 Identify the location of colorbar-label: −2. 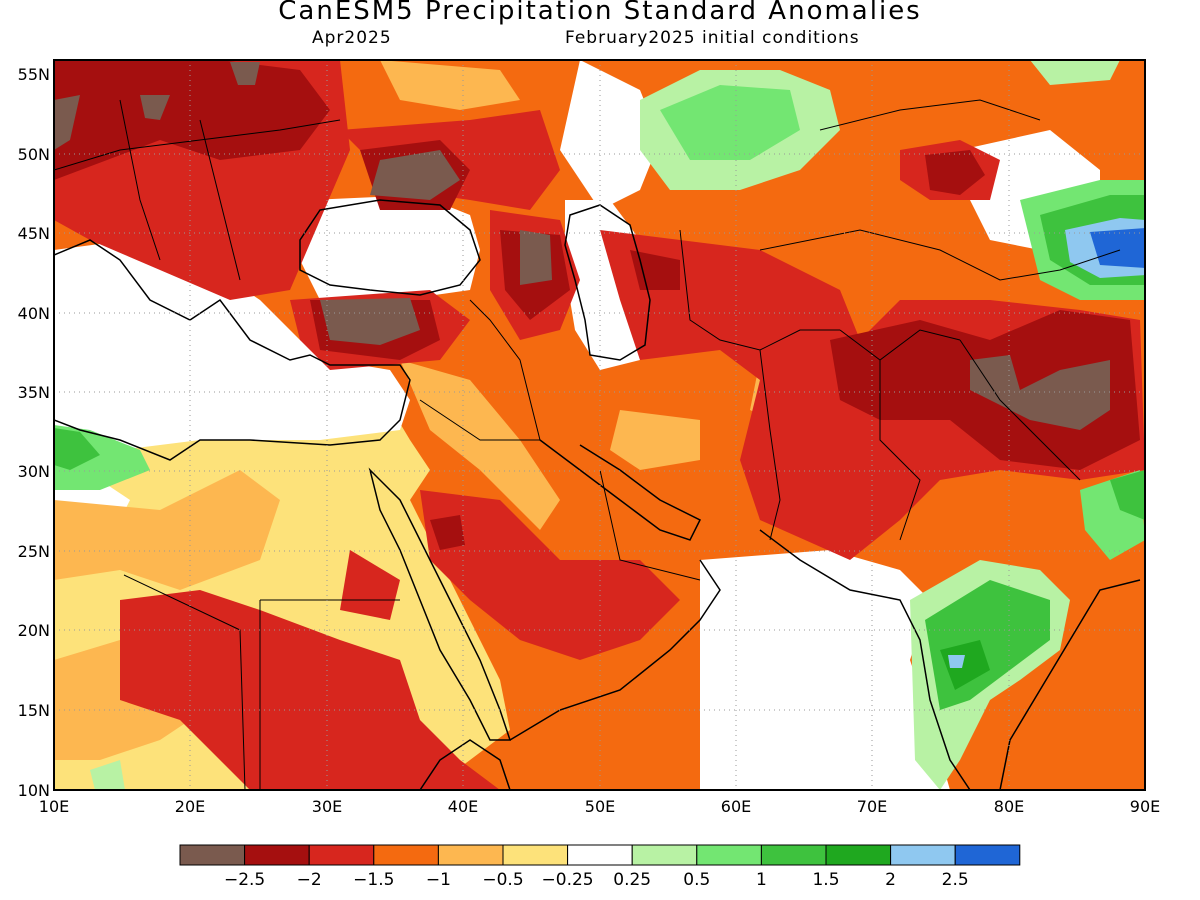
(309, 880).